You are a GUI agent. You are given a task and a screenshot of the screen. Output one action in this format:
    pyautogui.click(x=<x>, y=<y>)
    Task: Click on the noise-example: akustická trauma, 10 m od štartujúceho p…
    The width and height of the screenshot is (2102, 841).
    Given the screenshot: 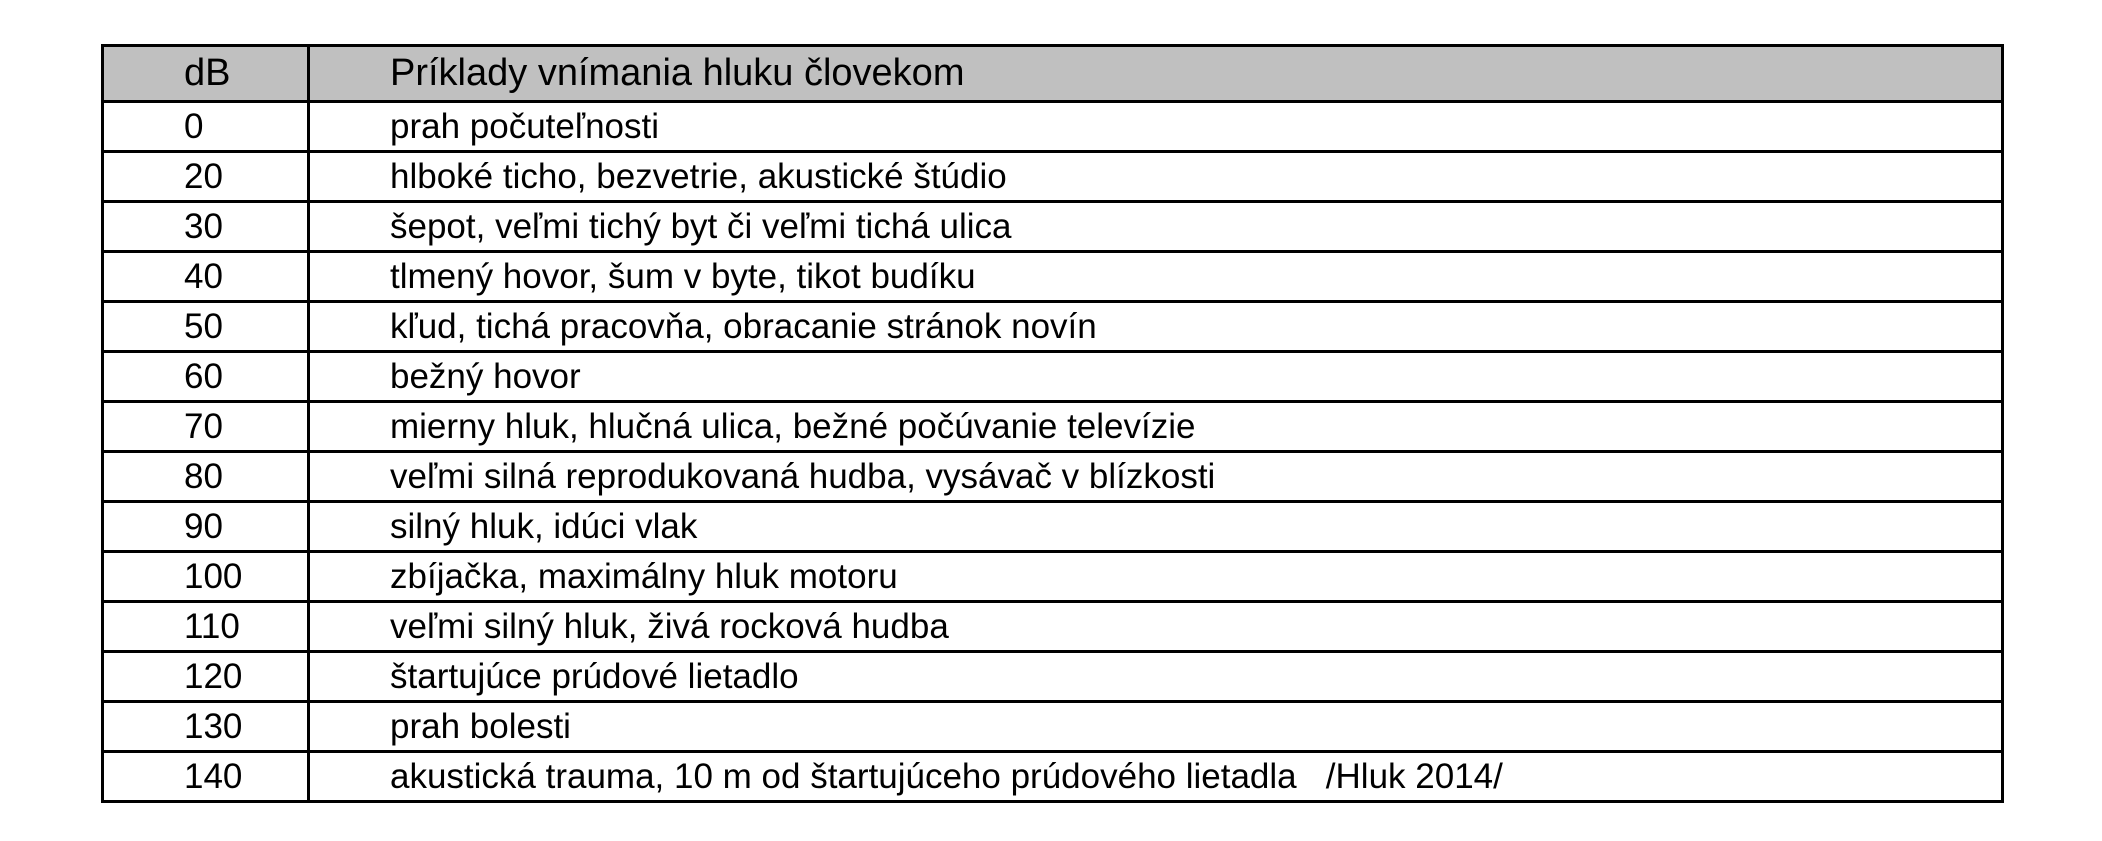 What is the action you would take?
    pyautogui.click(x=1155, y=776)
    